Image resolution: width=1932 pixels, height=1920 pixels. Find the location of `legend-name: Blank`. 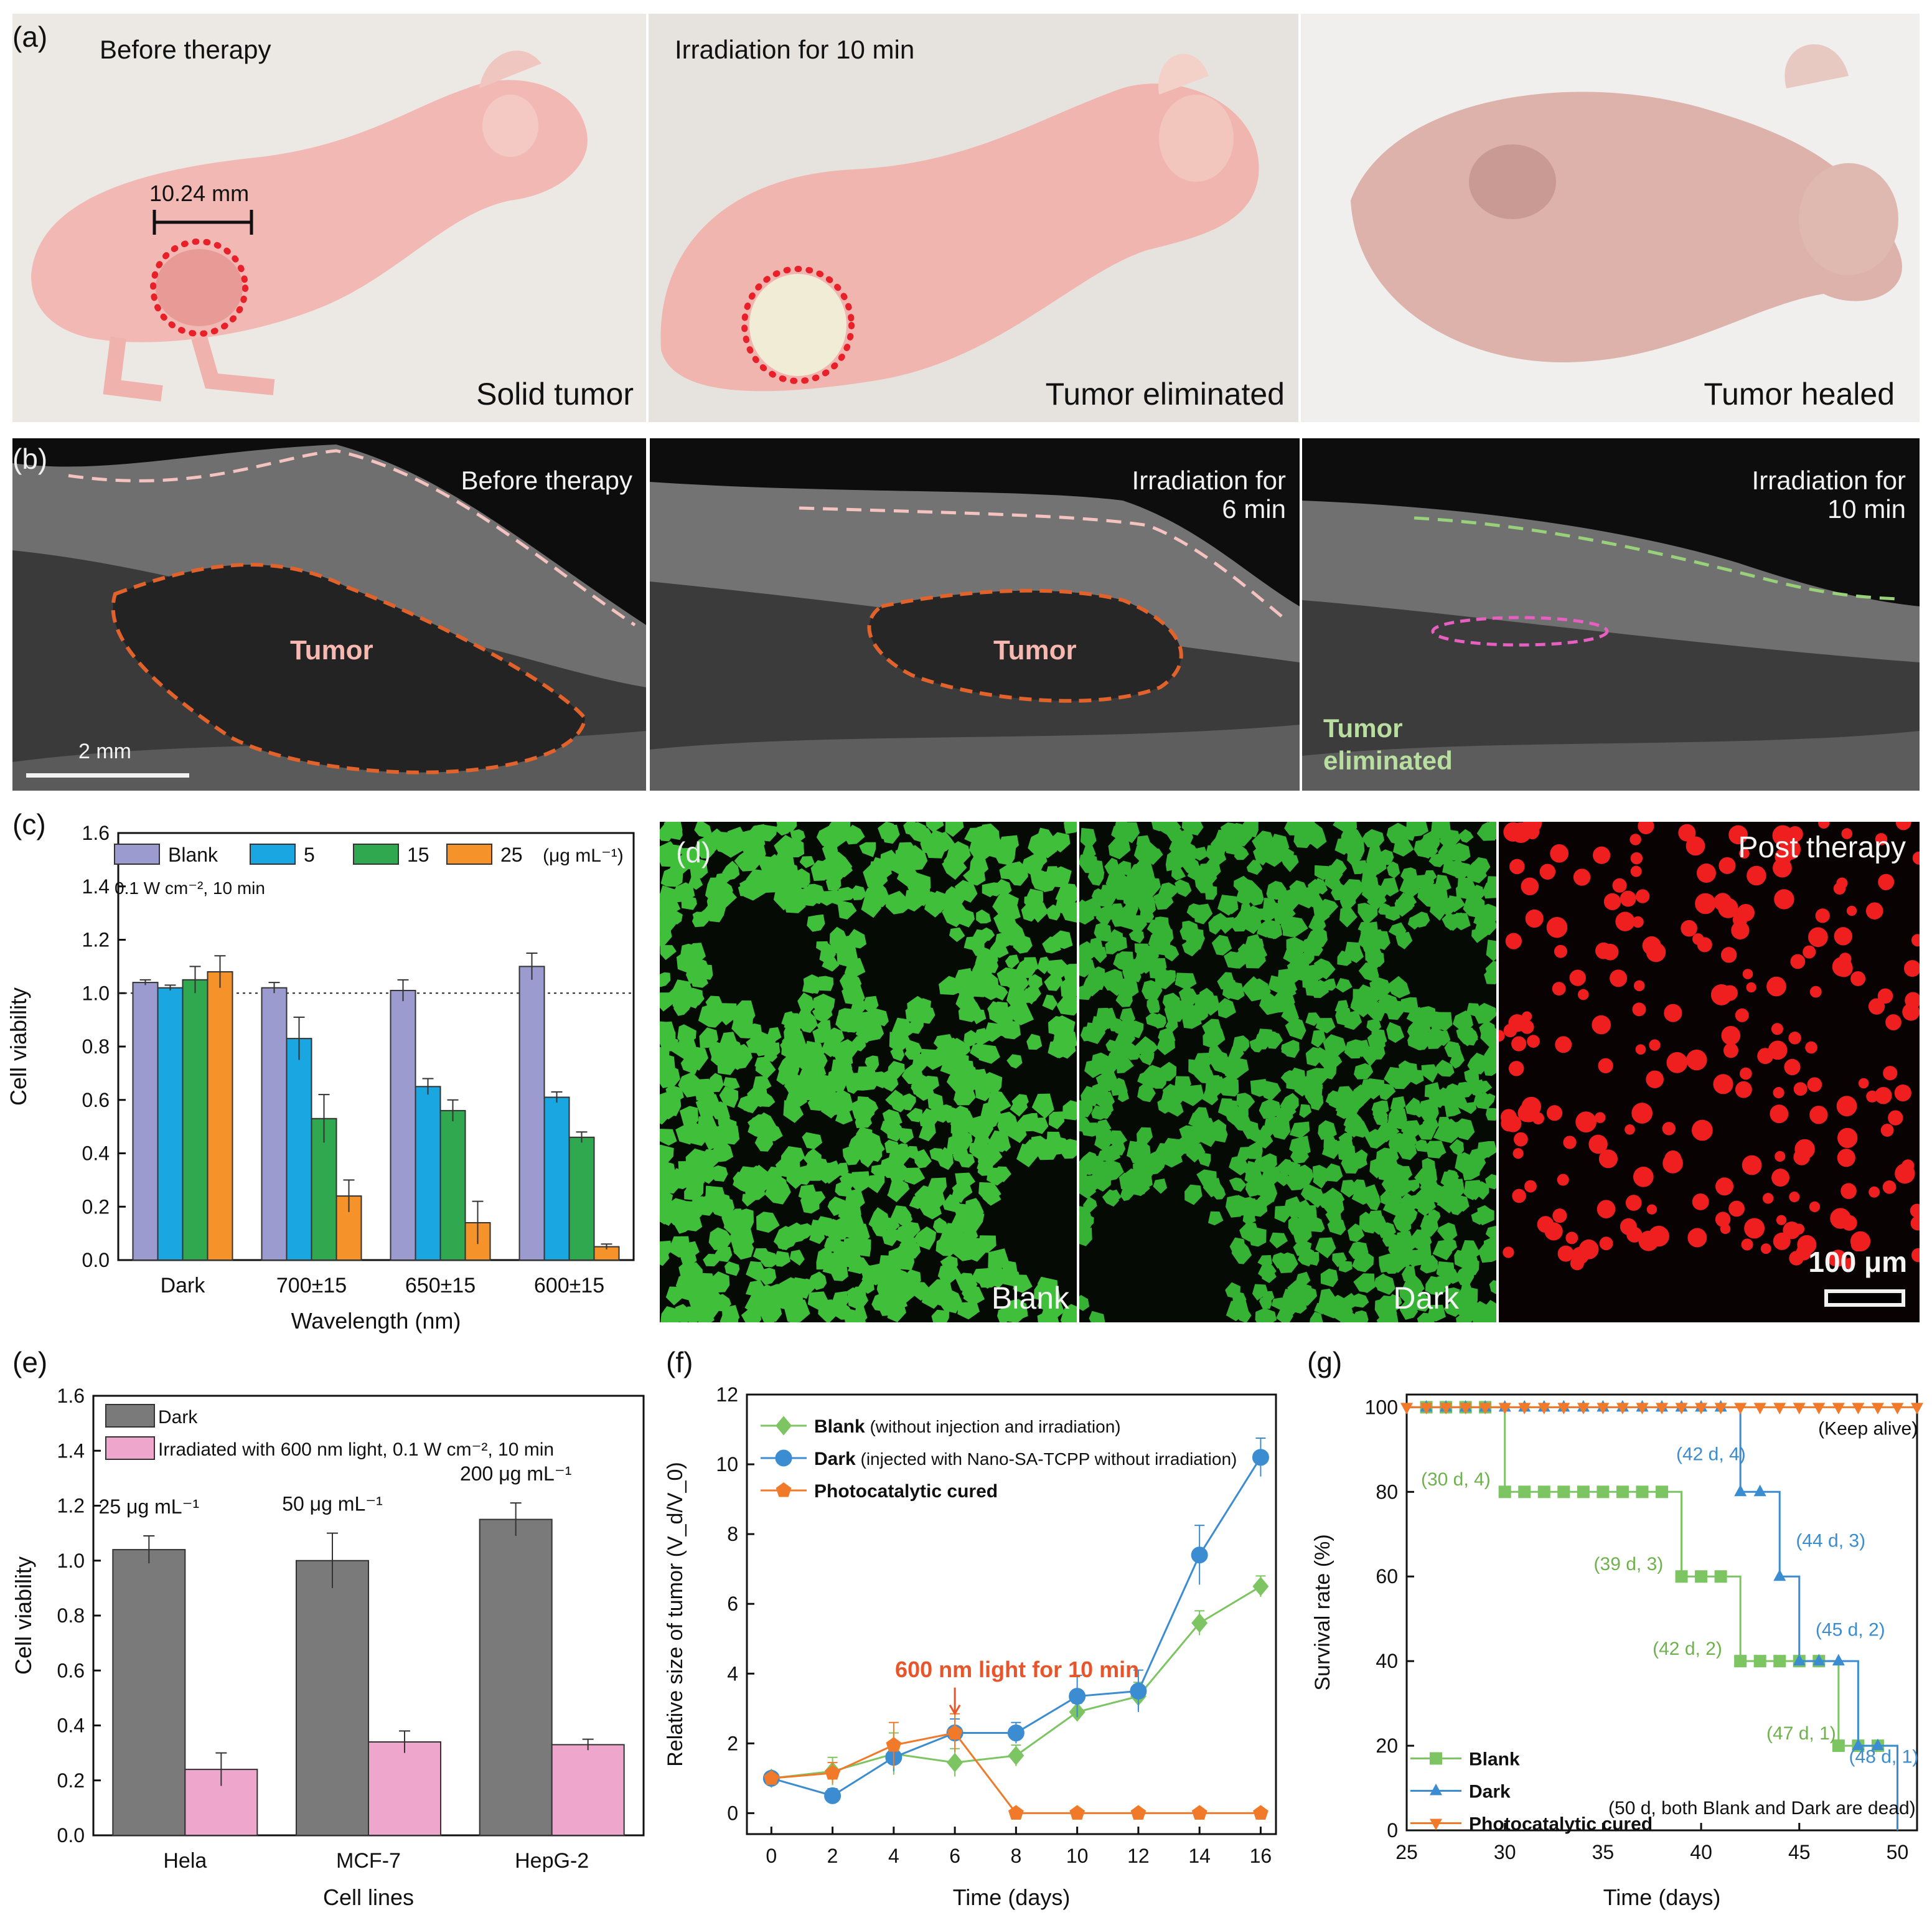

legend-name: Blank is located at coordinates (839, 1426).